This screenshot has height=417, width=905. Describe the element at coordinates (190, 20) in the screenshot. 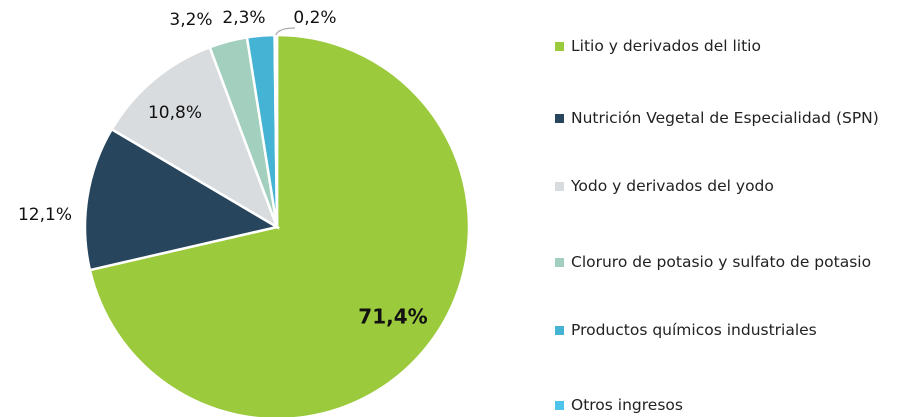

I see `data-label: 3,2%` at that location.